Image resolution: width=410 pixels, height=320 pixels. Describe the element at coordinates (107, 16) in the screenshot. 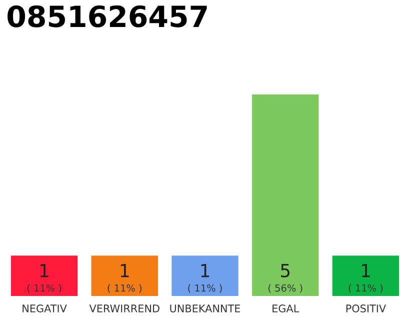

I see `chart-title: 0851626457` at that location.